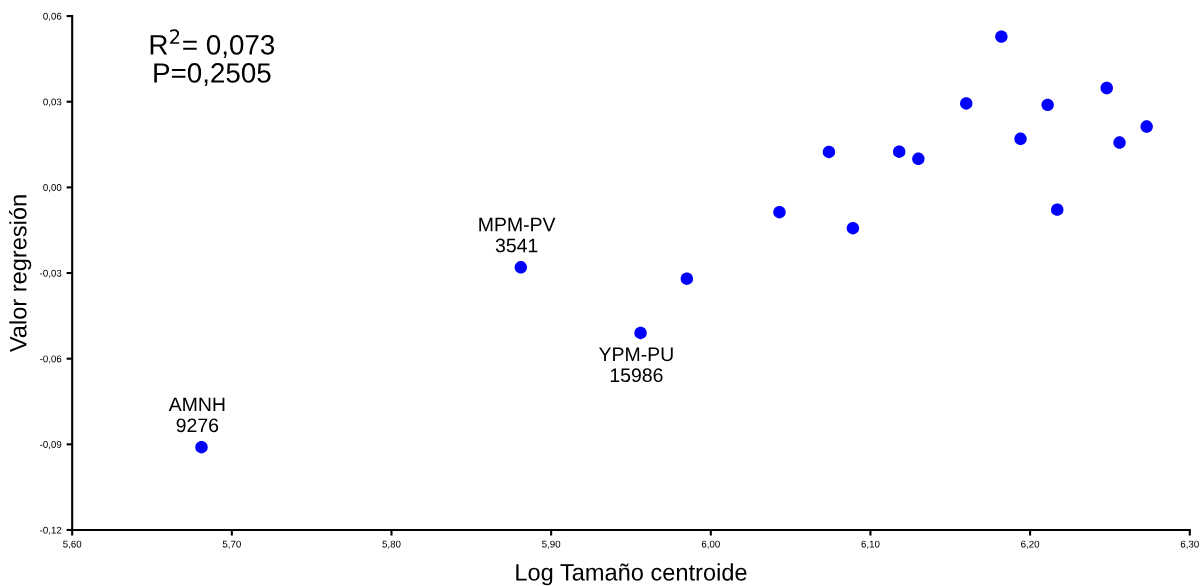 Image resolution: width=1203 pixels, height=586 pixels. Describe the element at coordinates (870, 544) in the screenshot. I see `x-tick-label: 6,10` at that location.